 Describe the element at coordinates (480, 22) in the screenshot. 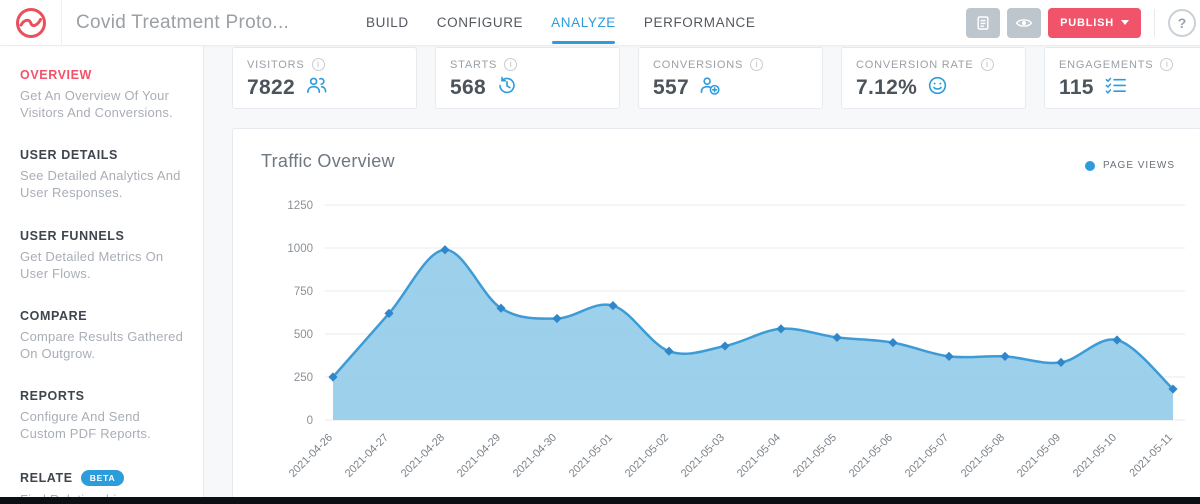

I see `nav-tab-configure: CONFIGURE` at that location.